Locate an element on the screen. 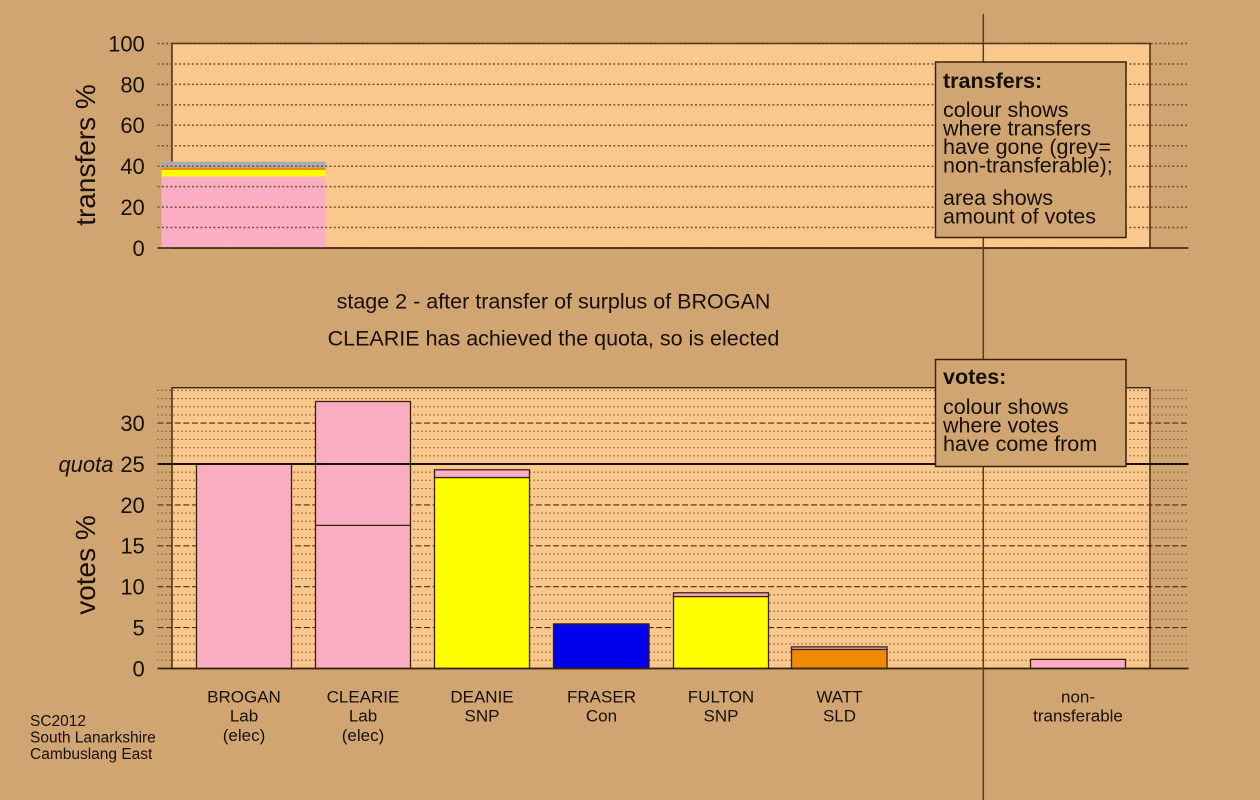 The width and height of the screenshot is (1260, 800). svg-text: WATT is located at coordinates (839, 697).